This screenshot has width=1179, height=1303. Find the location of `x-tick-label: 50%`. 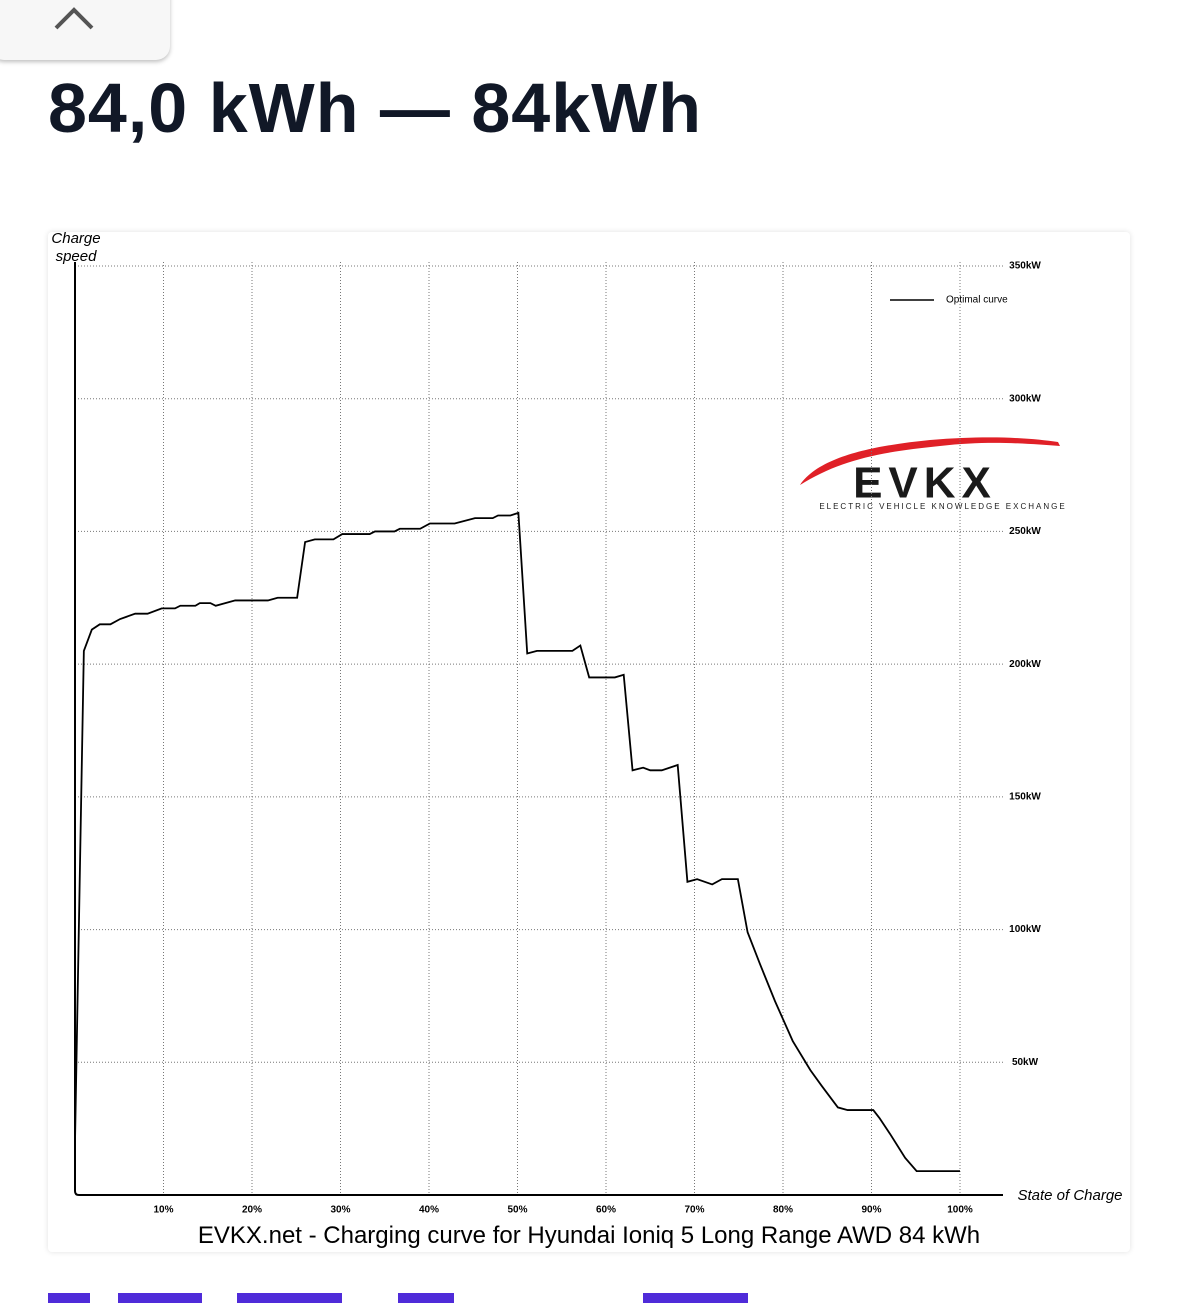

x-tick-label: 50% is located at coordinates (517, 1210).